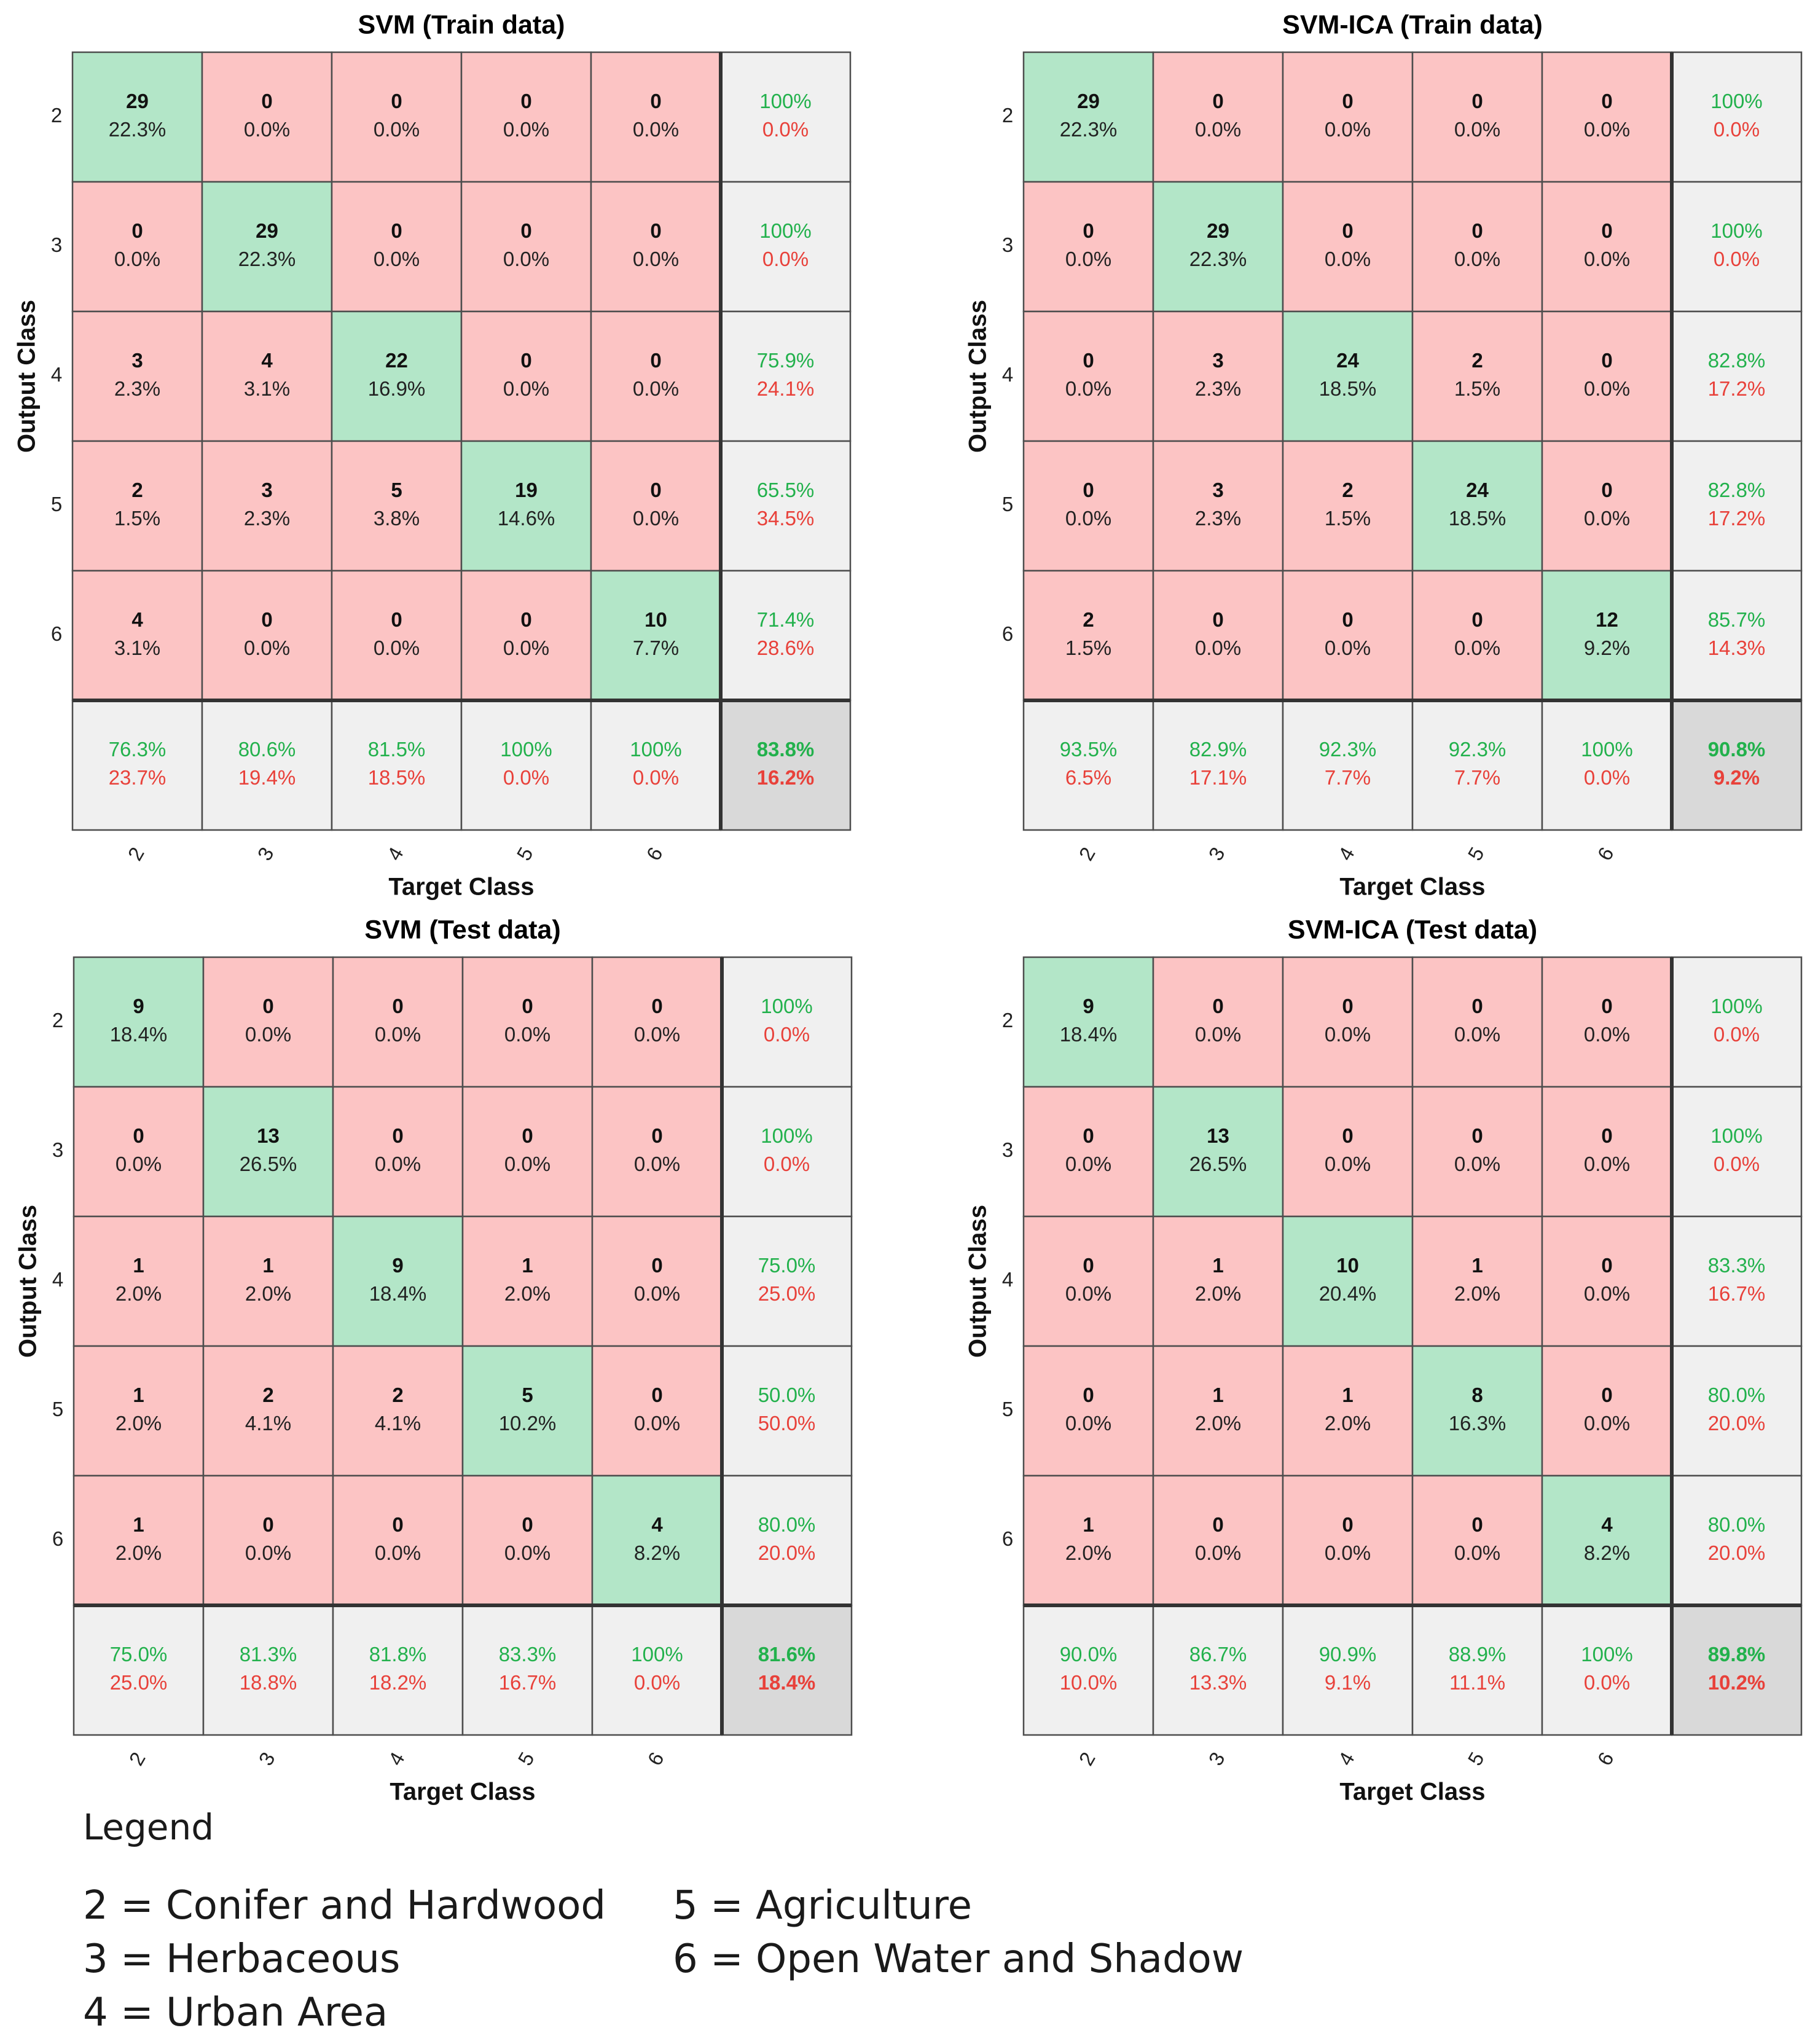 The height and width of the screenshot is (2044, 1818). Describe the element at coordinates (1607, 1683) in the screenshot. I see `col-error: 0.0%` at that location.